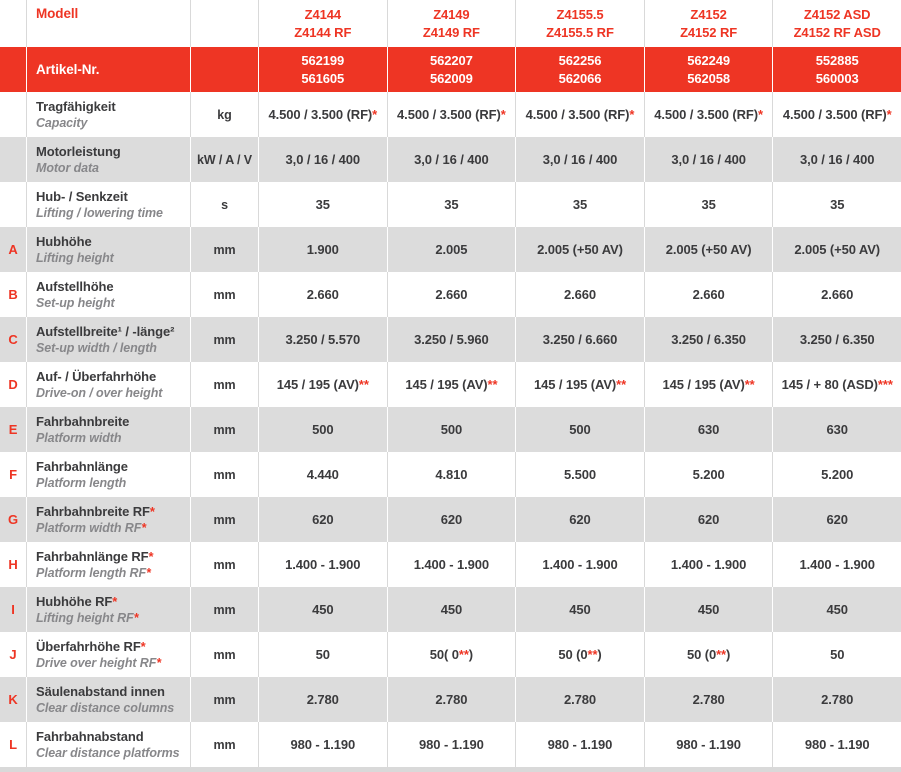 The image size is (901, 772). Describe the element at coordinates (323, 60) in the screenshot. I see `article-number: 562199` at that location.